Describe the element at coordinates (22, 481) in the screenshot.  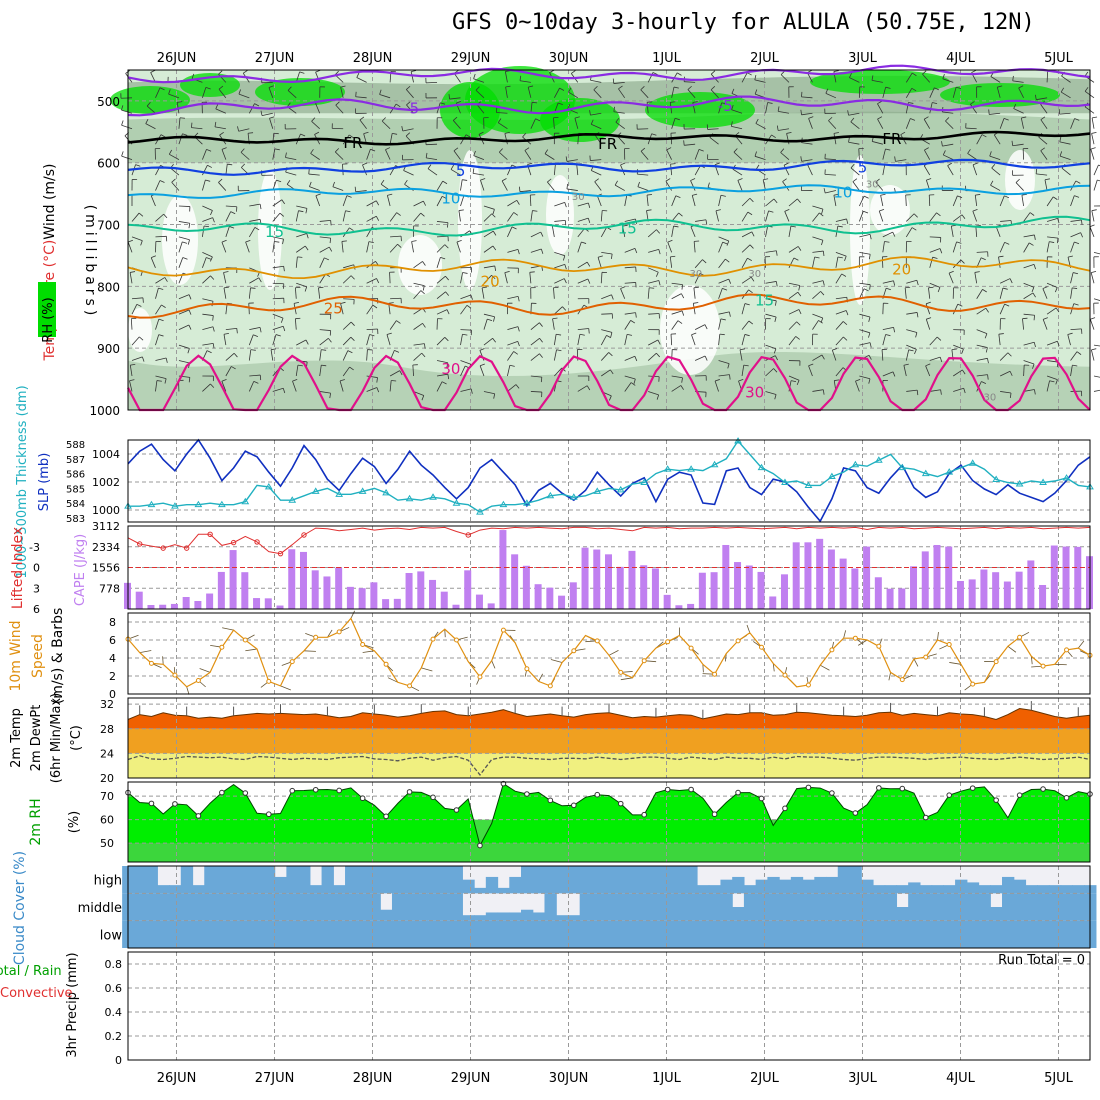
I see `thickness-ylabel: 1000~500mb Thickness (dm)` at that location.